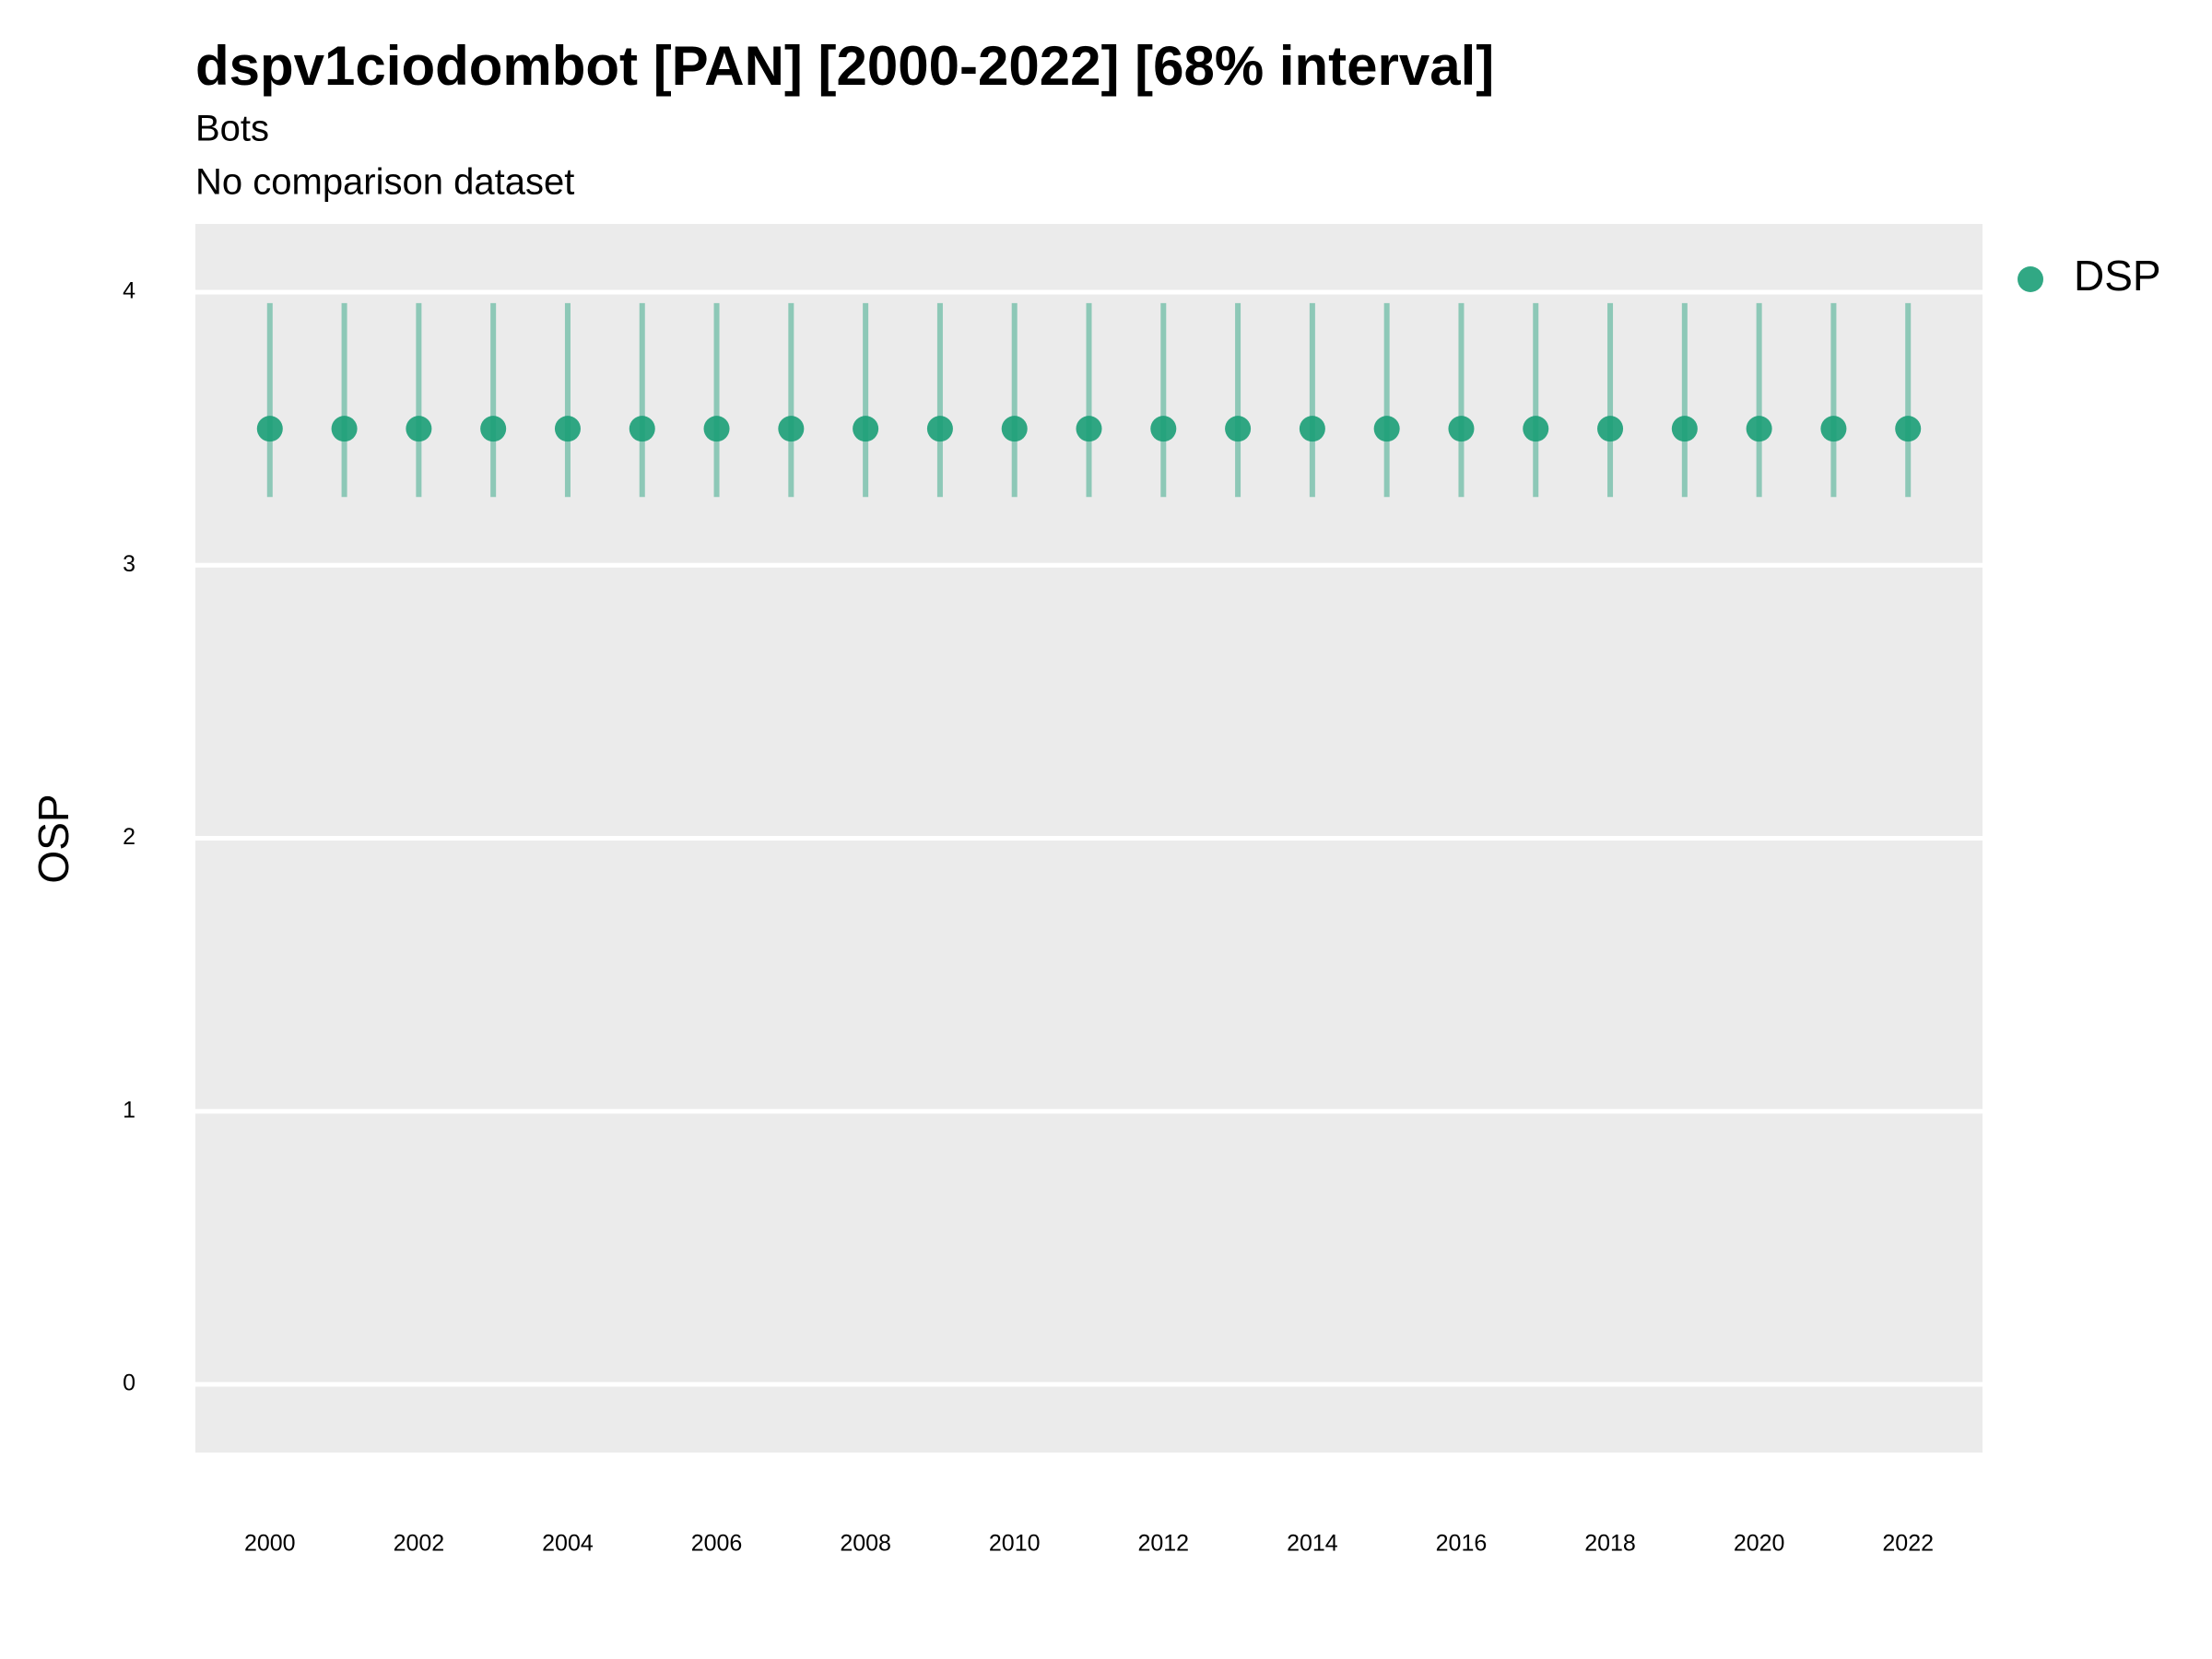 This screenshot has width=2212, height=1659. What do you see at coordinates (717, 1544) in the screenshot?
I see `x-tick-label: 2006` at bounding box center [717, 1544].